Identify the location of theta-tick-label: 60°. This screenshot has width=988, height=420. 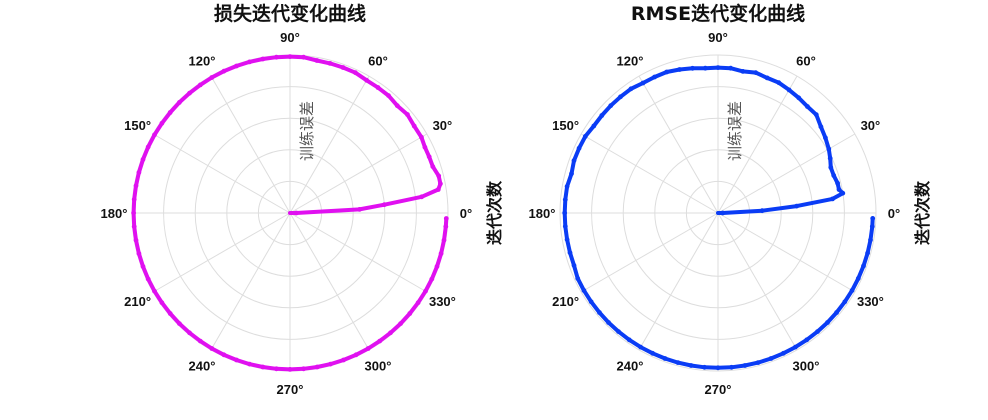
(378, 61).